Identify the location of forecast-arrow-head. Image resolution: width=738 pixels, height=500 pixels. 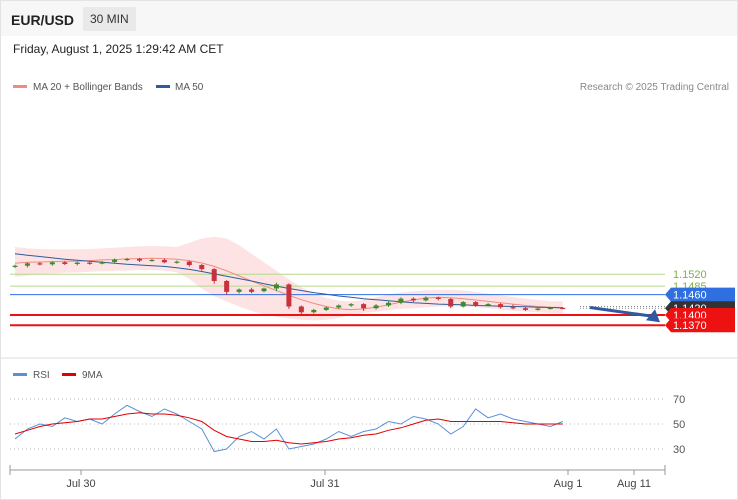
(653, 316).